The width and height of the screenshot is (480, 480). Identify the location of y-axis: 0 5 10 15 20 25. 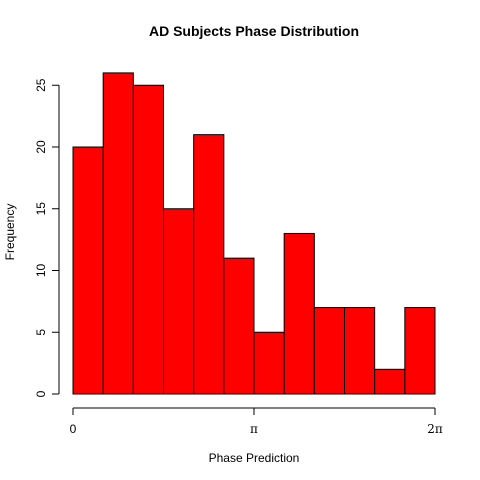
(47, 237).